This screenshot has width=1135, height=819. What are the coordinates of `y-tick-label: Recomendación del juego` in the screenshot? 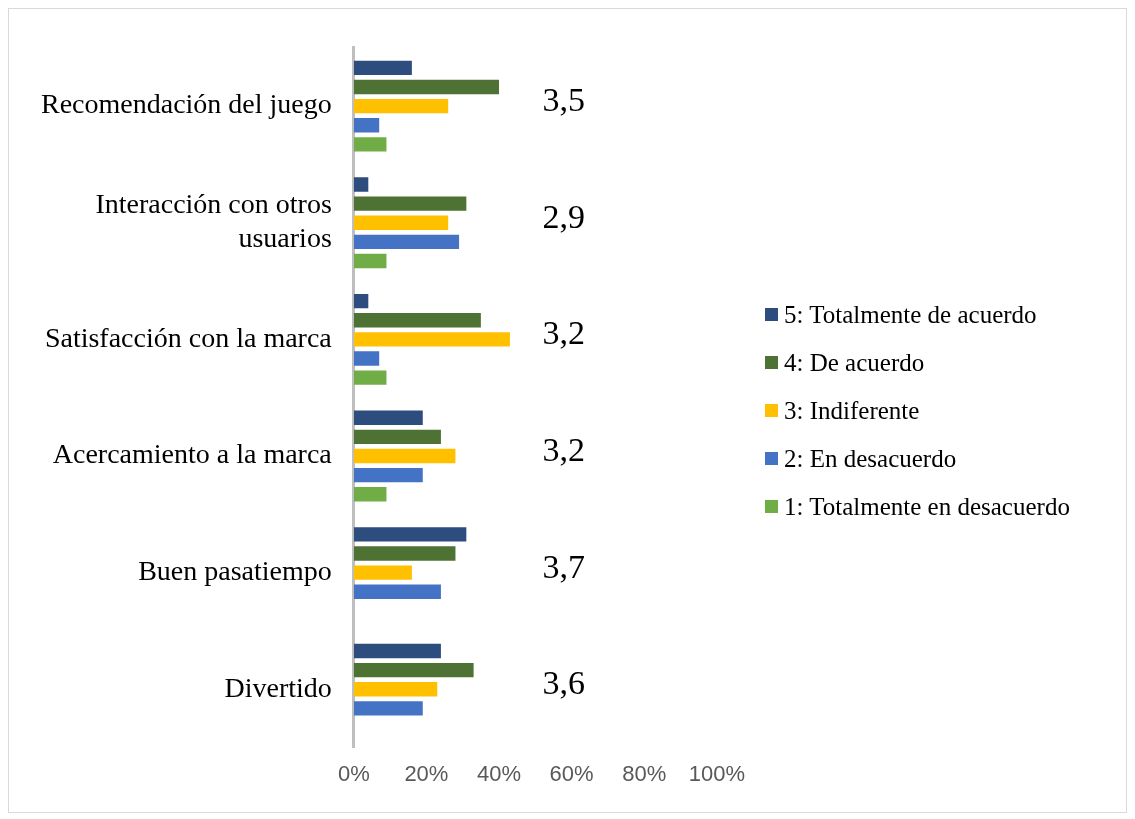 It's located at (186, 104).